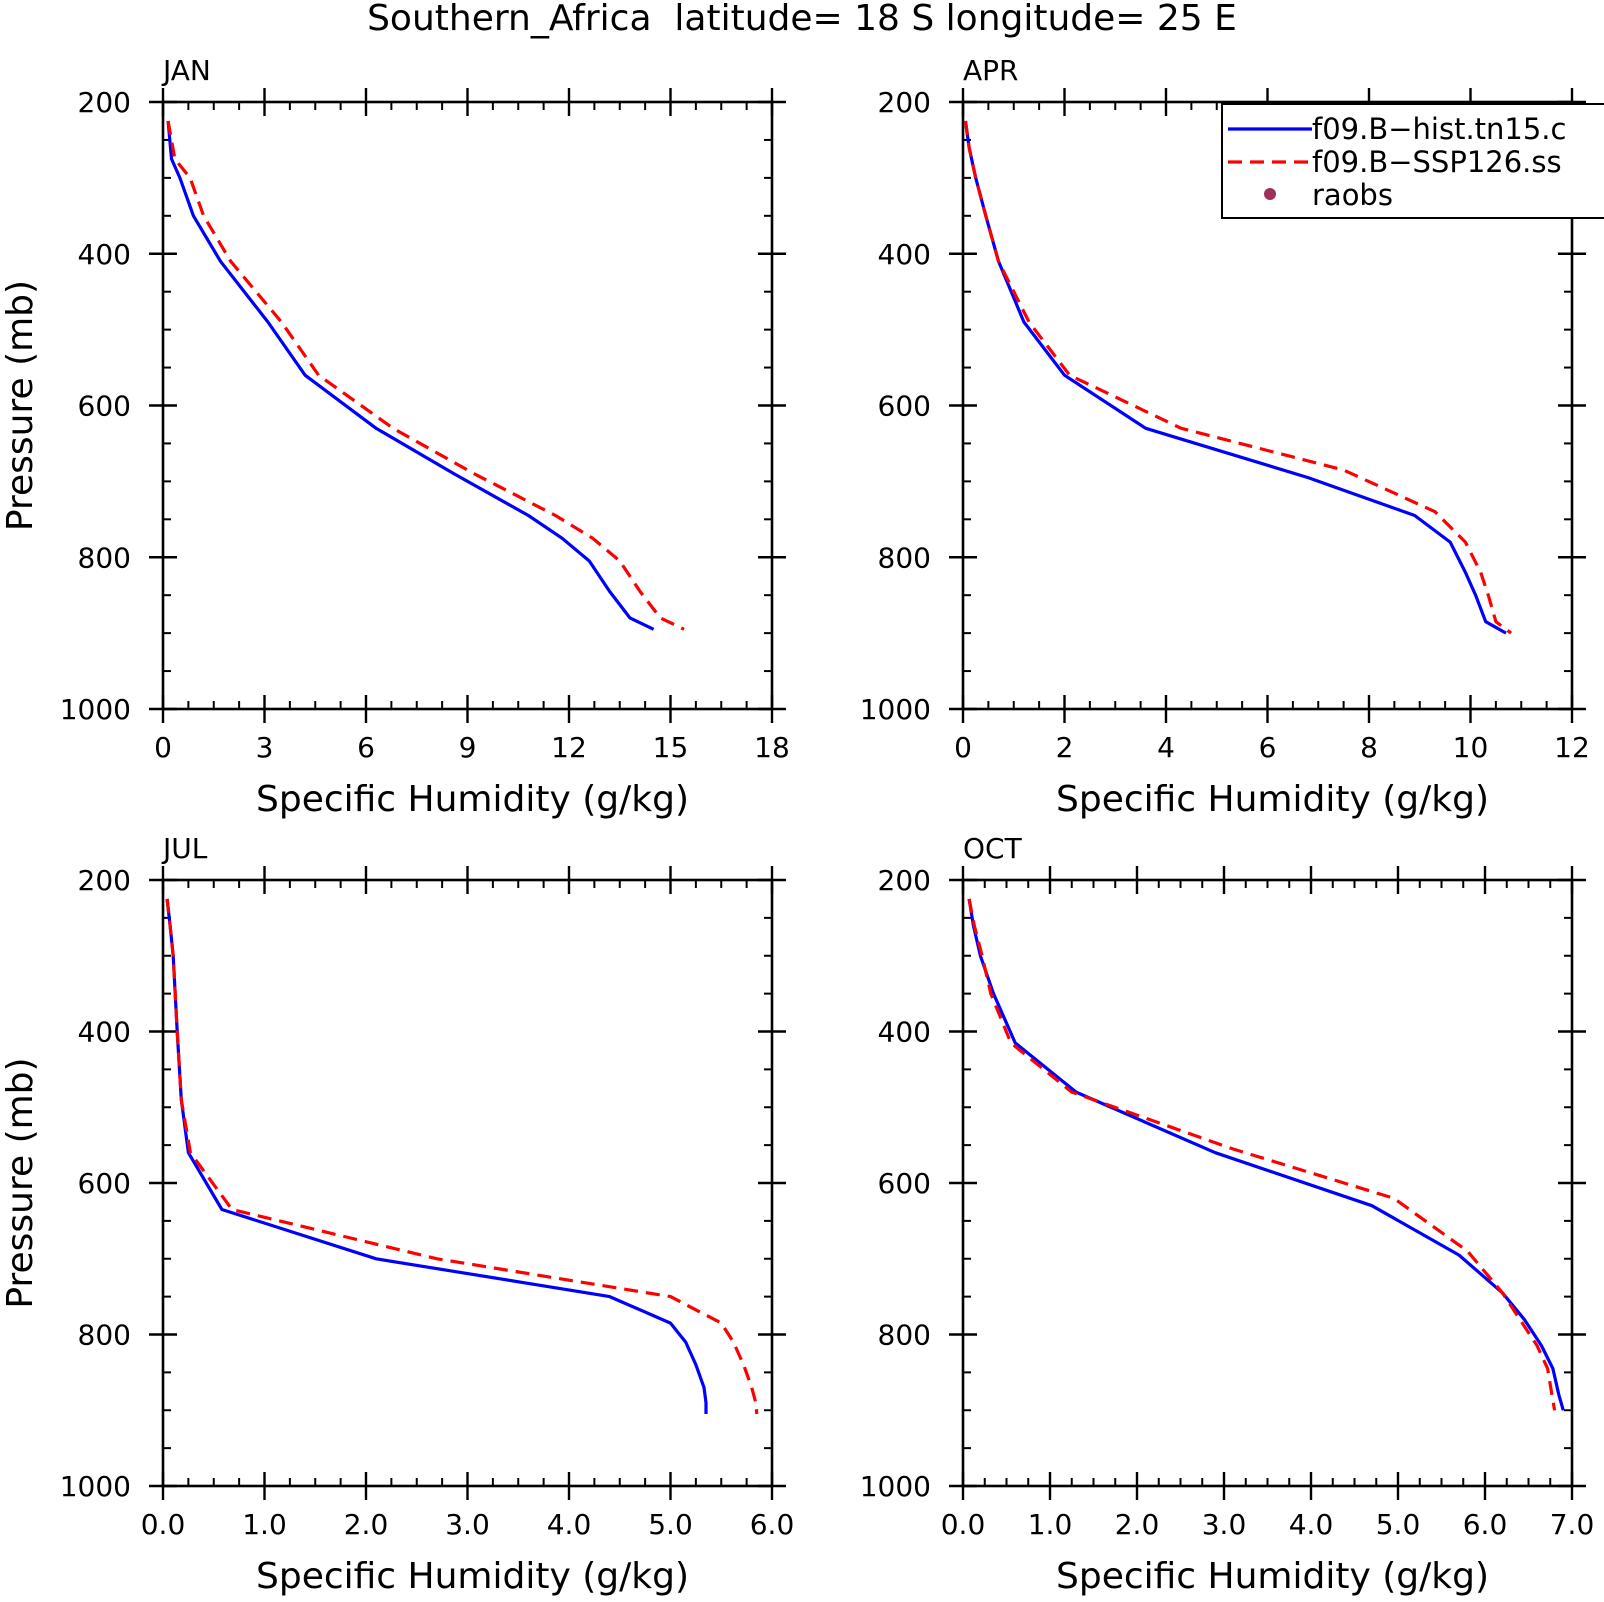  I want to click on legend-label: f09.B−hist.tn15.c, so click(1439, 129).